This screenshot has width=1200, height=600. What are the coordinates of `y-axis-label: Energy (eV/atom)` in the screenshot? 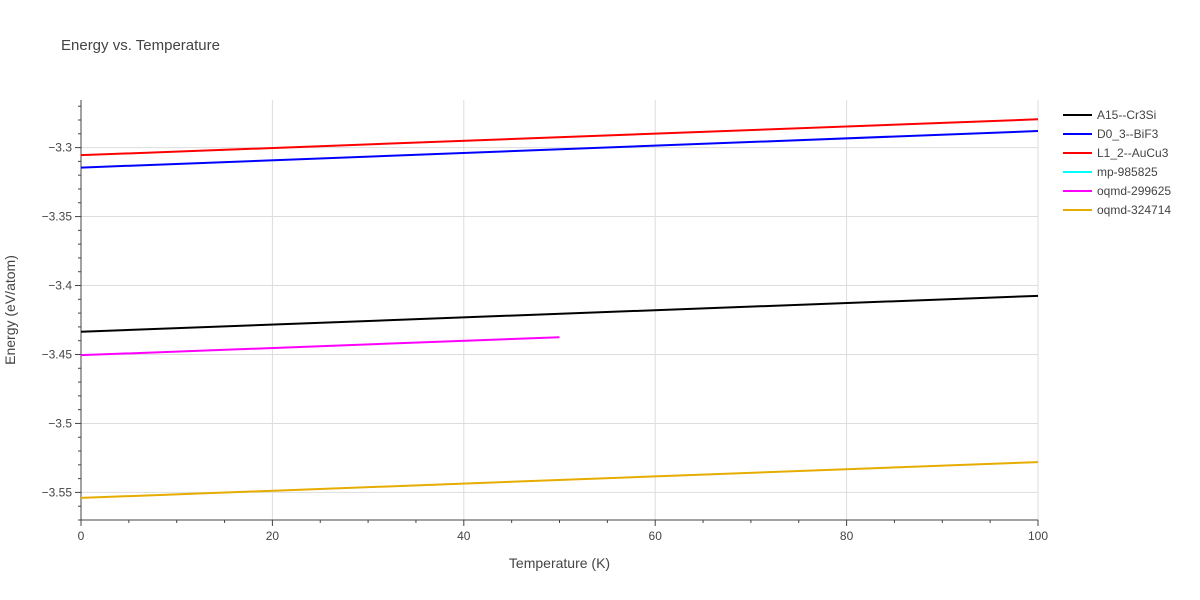 It's located at (10, 310).